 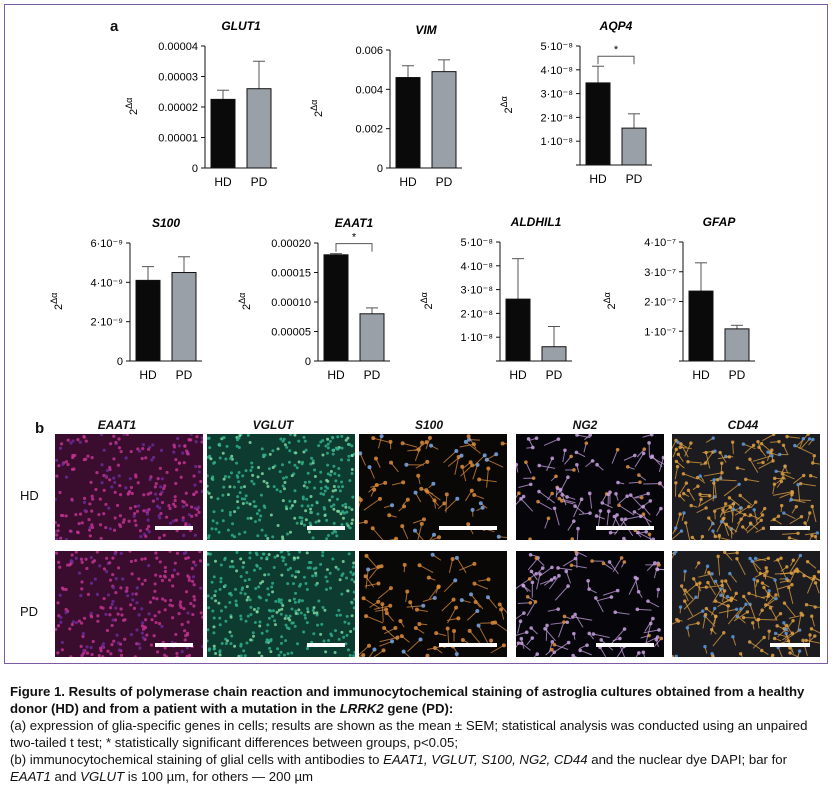 What do you see at coordinates (660, 332) in the screenshot?
I see `y-tick-label: 1·10⁻⁷` at bounding box center [660, 332].